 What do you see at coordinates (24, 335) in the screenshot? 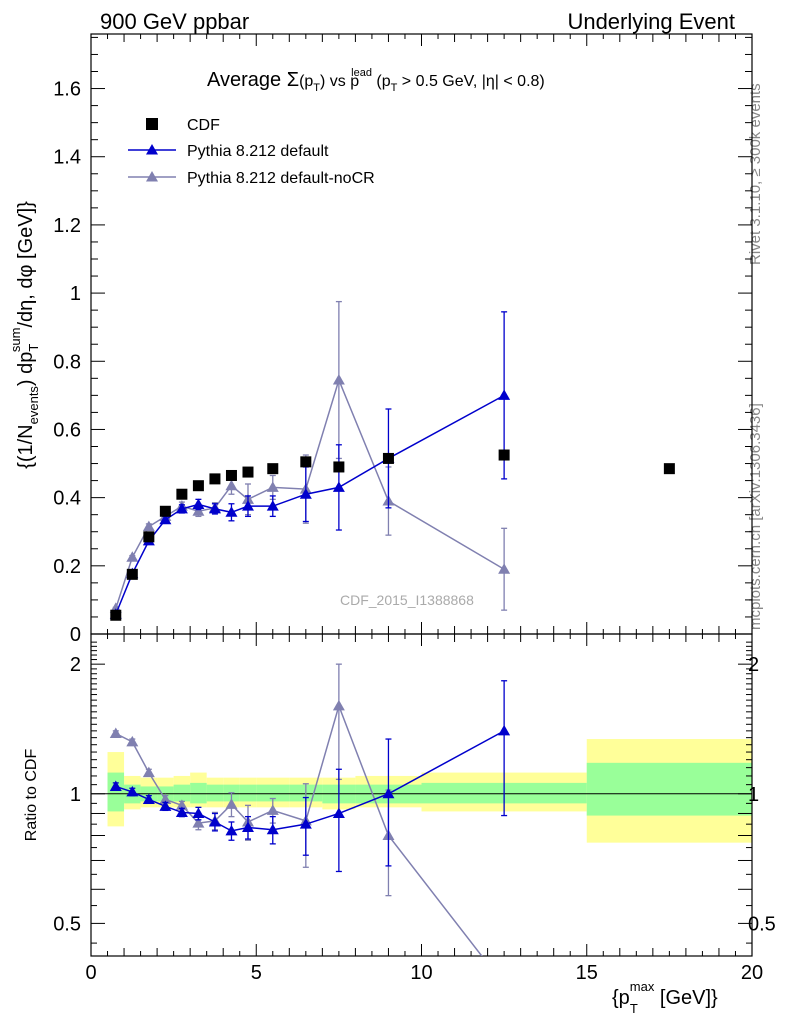
I see `y-axis-label-main: {(1/Nevents) dpTsum/dη, dφ [GeV]}` at bounding box center [24, 335].